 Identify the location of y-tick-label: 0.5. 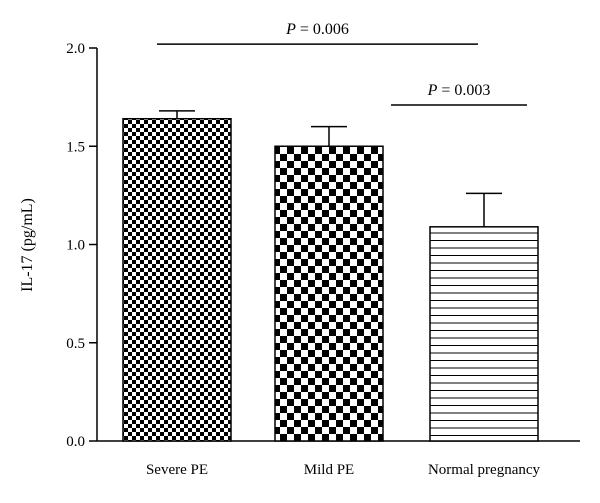
(75, 344).